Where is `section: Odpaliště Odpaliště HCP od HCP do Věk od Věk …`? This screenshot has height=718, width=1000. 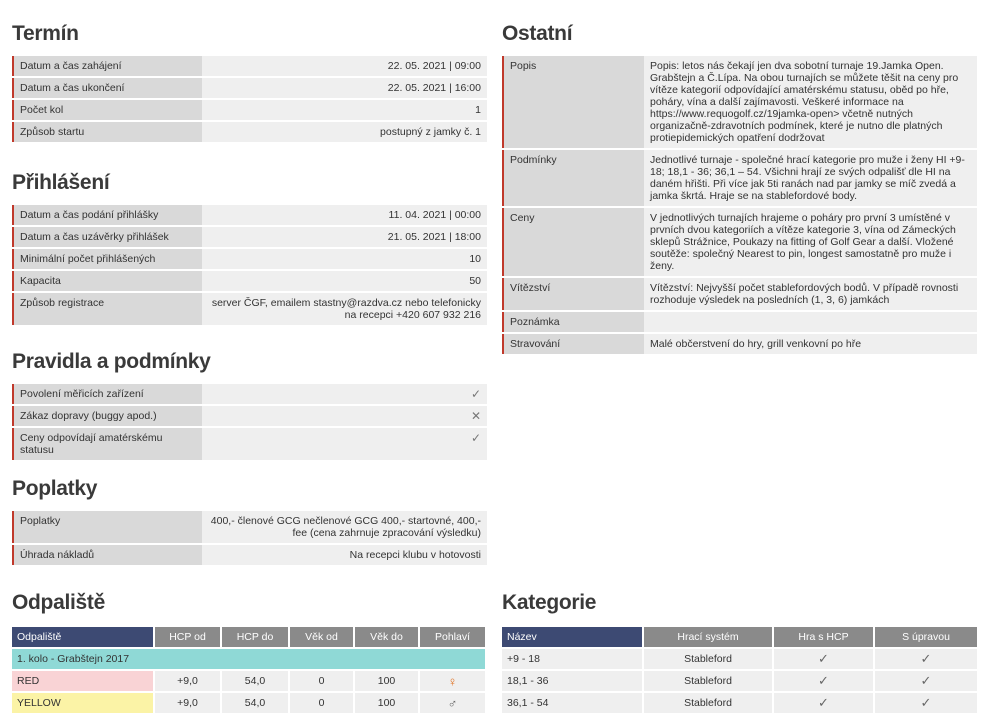
section: Odpaliště Odpaliště HCP od HCP do Věk od Věk … is located at coordinates (249, 652).